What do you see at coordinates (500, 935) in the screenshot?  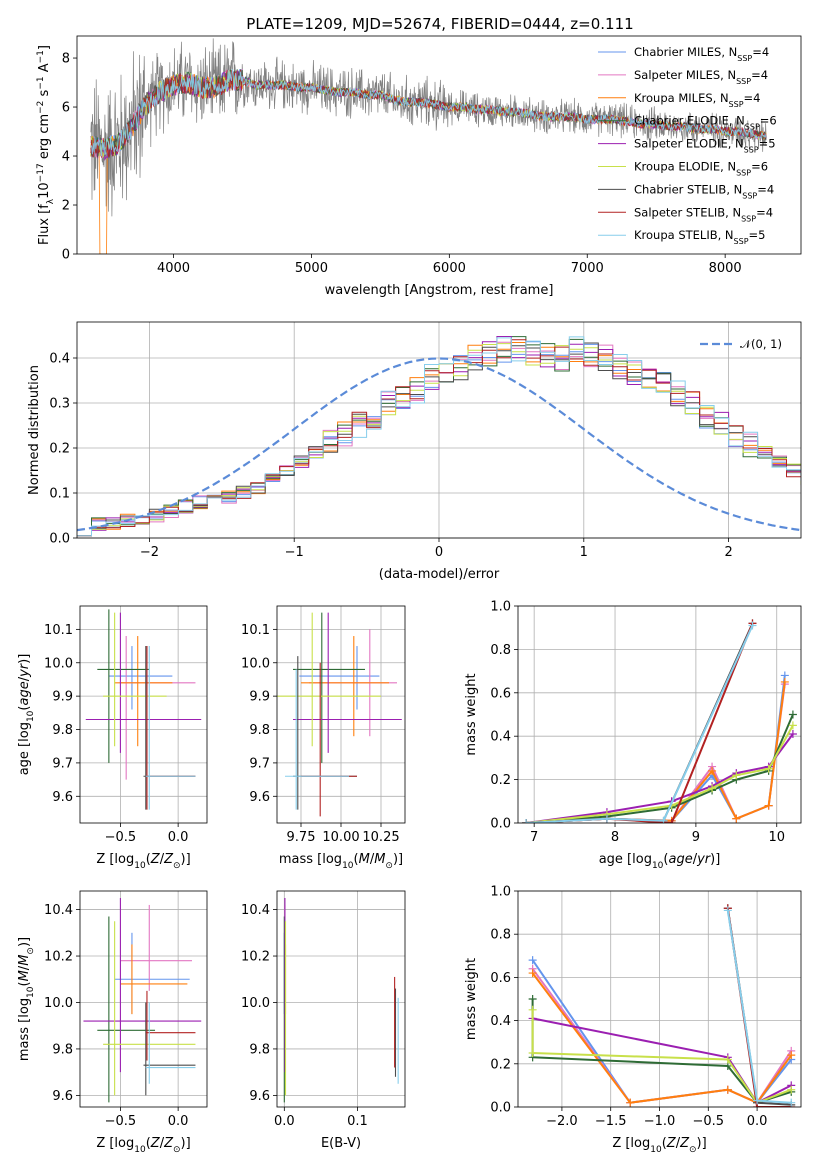 I see `y-tick-label: 0.8` at bounding box center [500, 935].